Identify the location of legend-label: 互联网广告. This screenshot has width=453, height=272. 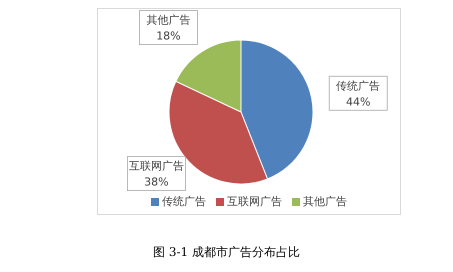
(254, 201).